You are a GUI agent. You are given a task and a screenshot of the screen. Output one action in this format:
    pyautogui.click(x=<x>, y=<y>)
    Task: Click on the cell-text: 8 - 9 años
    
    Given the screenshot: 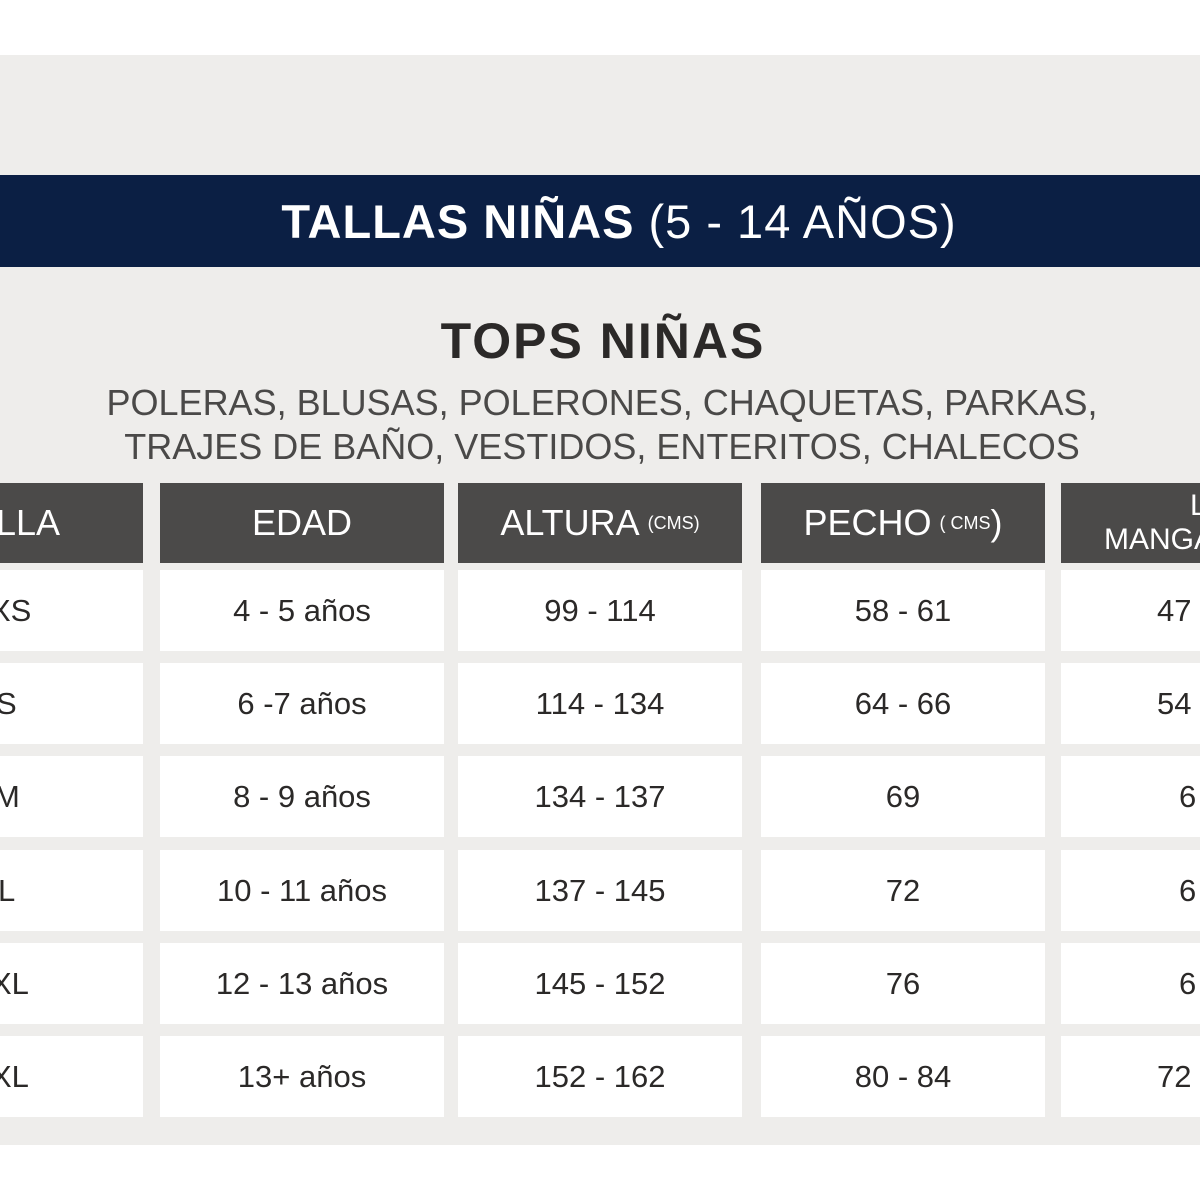 What is the action you would take?
    pyautogui.click(x=302, y=796)
    